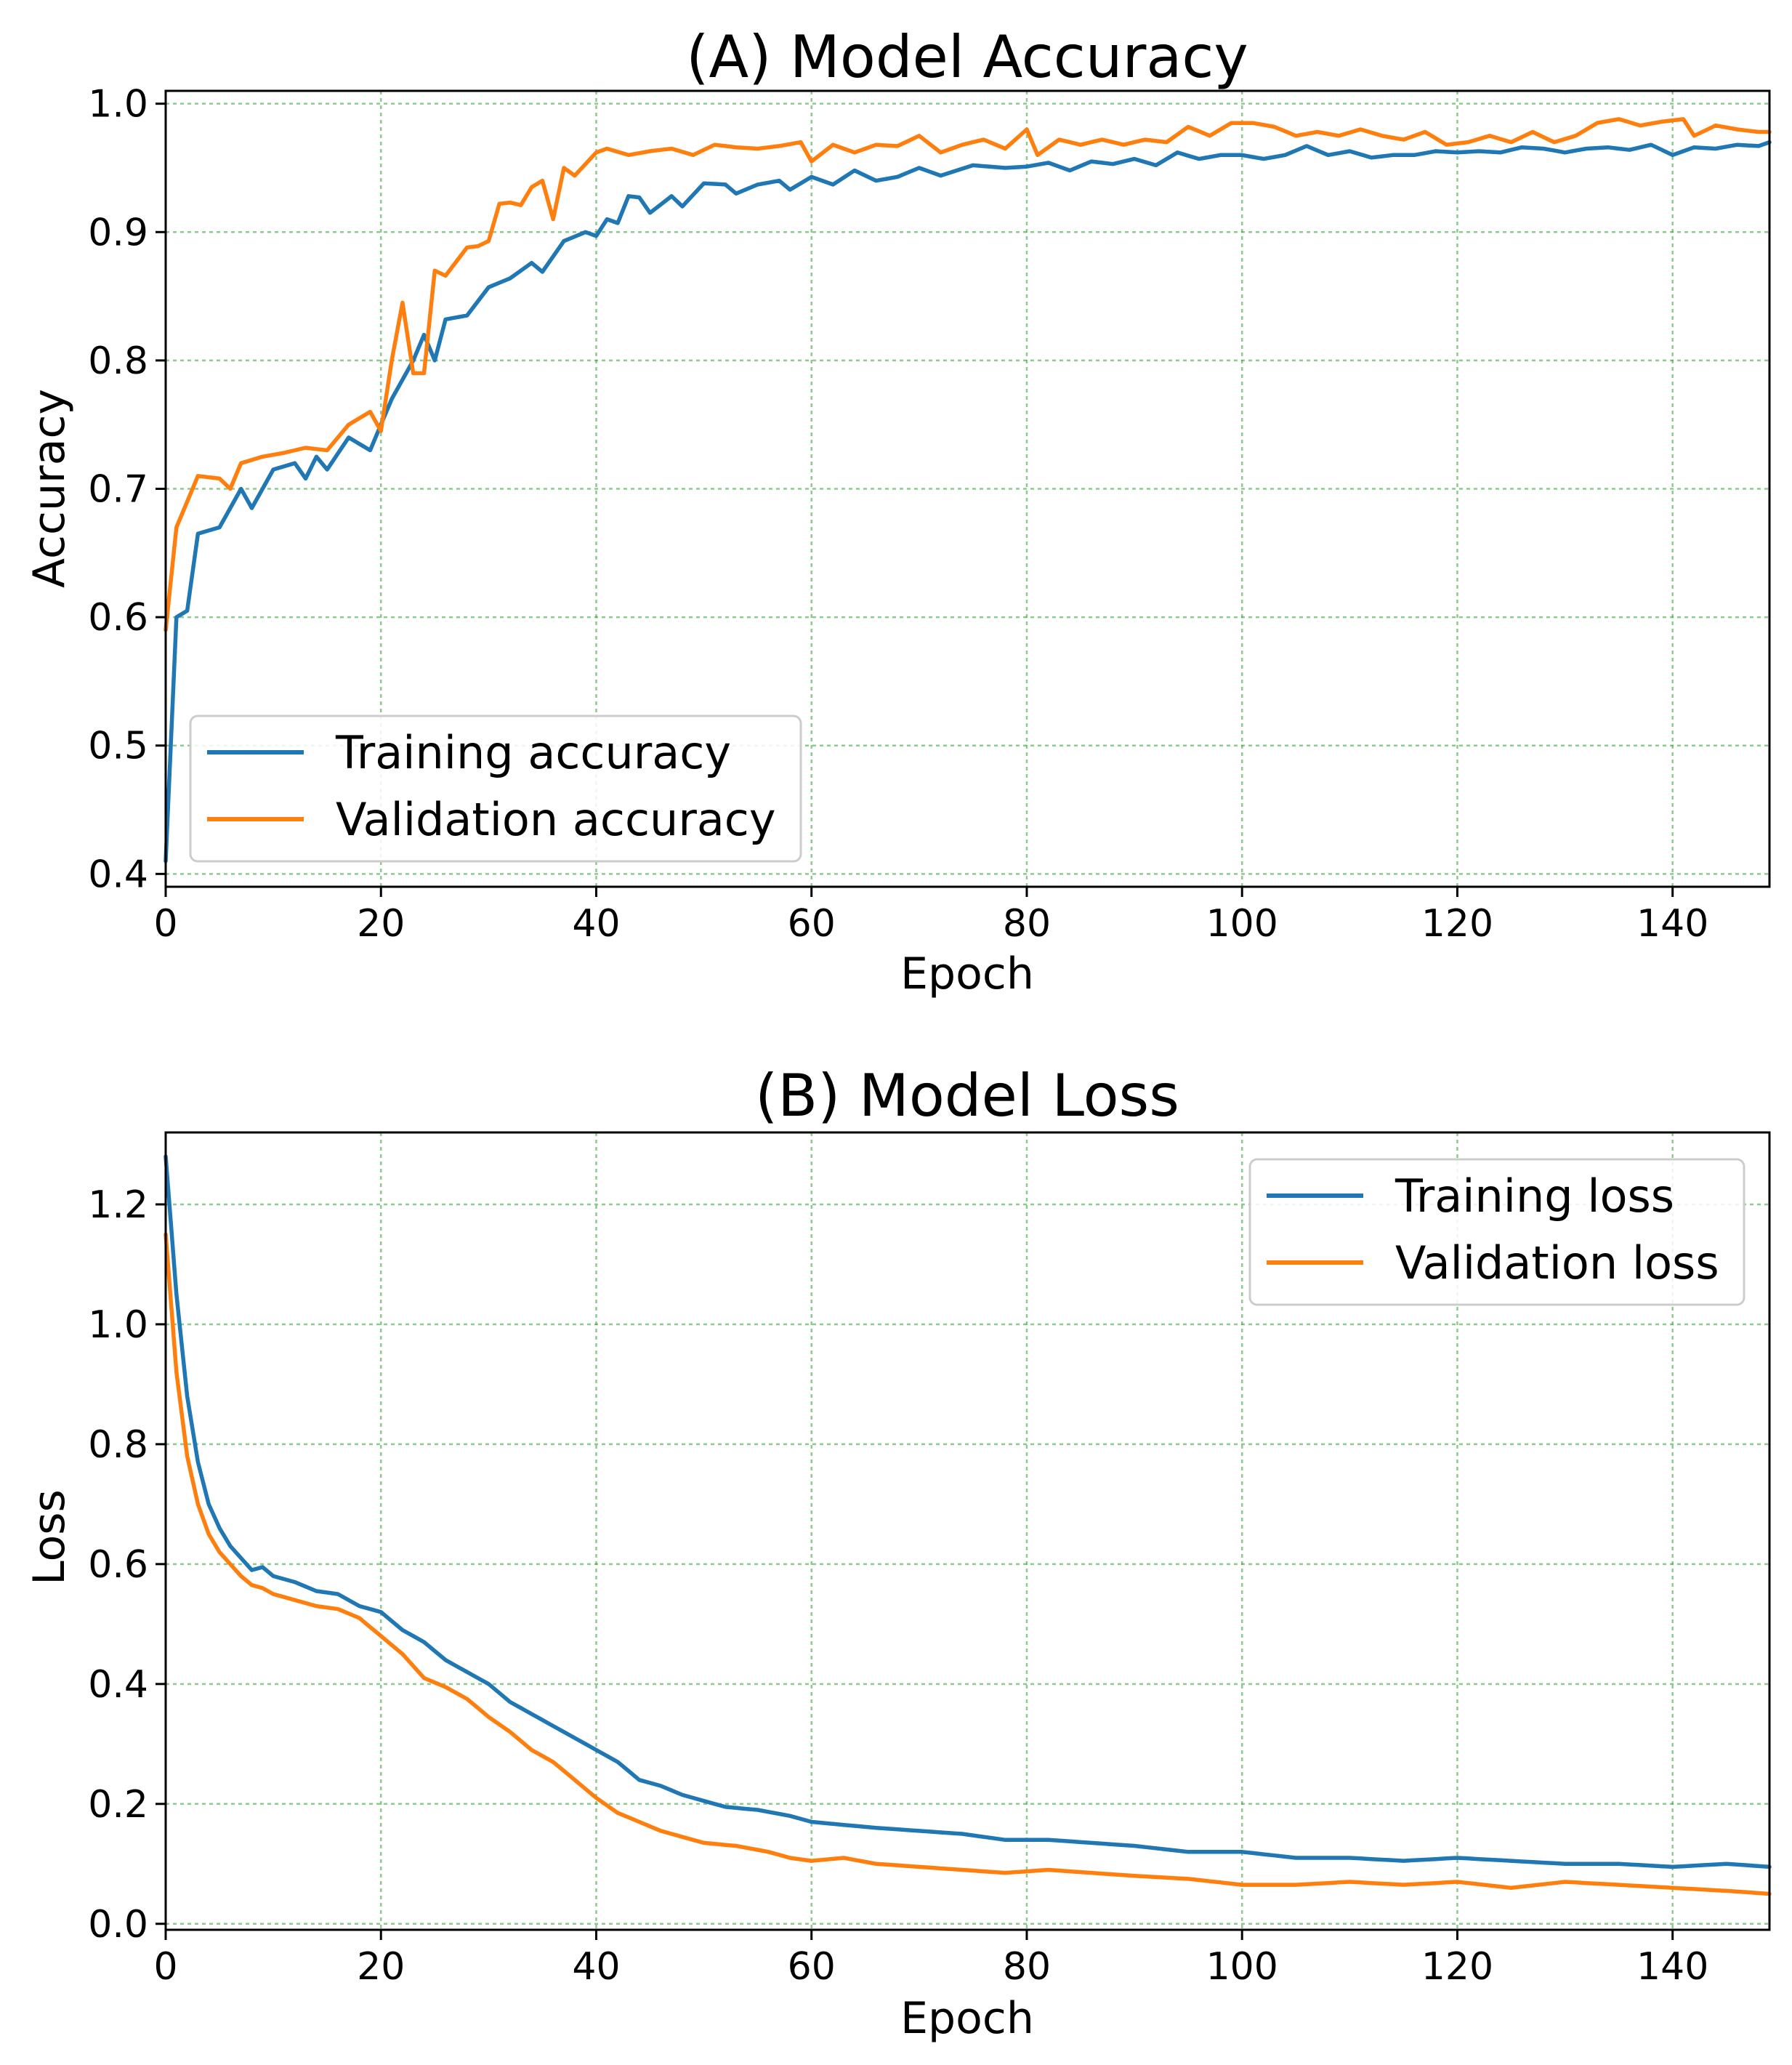 The image size is (1792, 2065). What do you see at coordinates (596, 924) in the screenshot?
I see `accuracy-x-tick-label: 40` at bounding box center [596, 924].